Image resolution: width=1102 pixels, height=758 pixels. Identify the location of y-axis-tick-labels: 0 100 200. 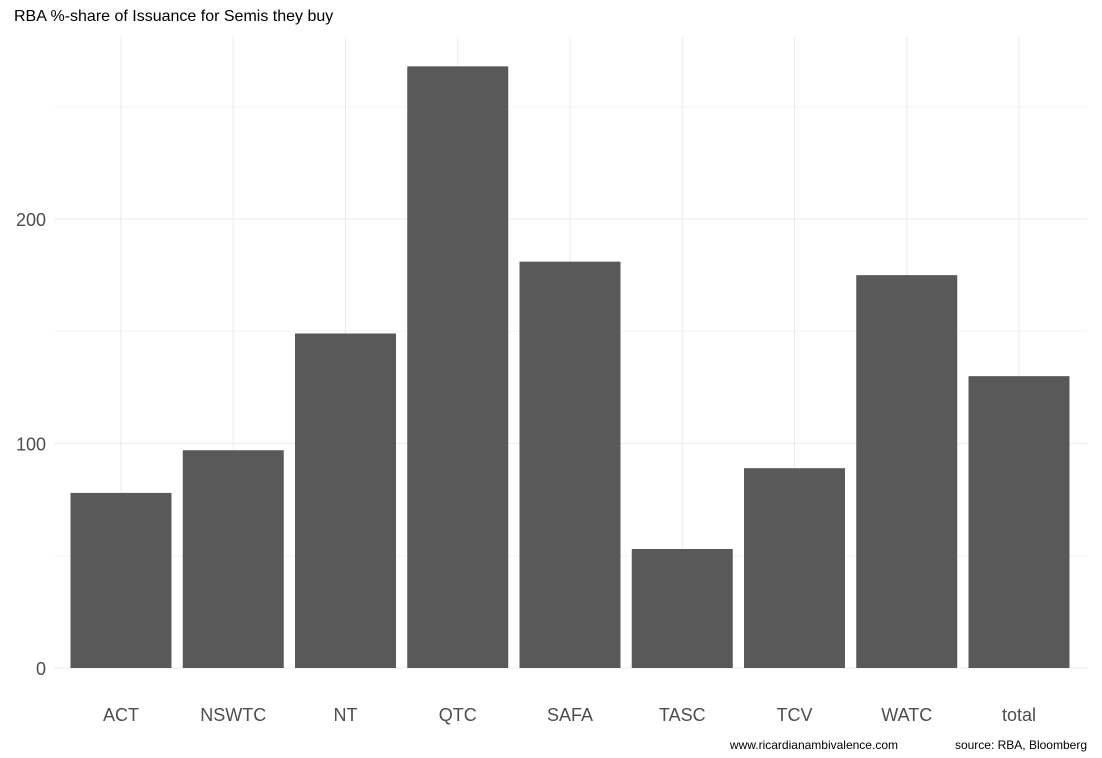
(31, 444).